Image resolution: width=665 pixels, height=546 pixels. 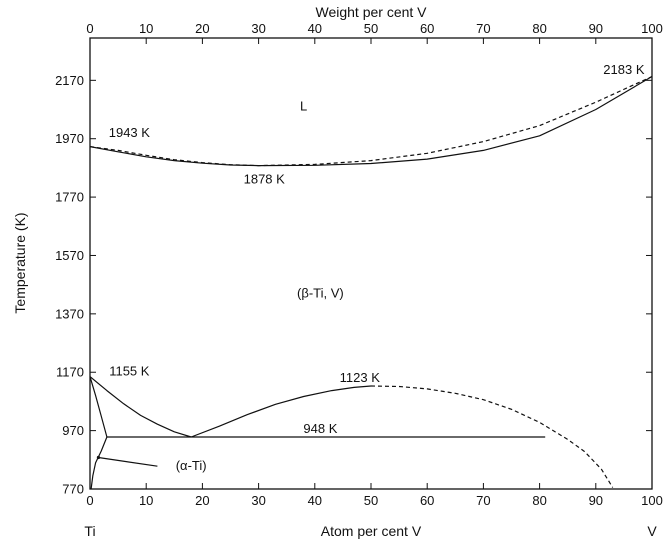 What do you see at coordinates (371, 500) in the screenshot?
I see `x-tick-label: 50` at bounding box center [371, 500].